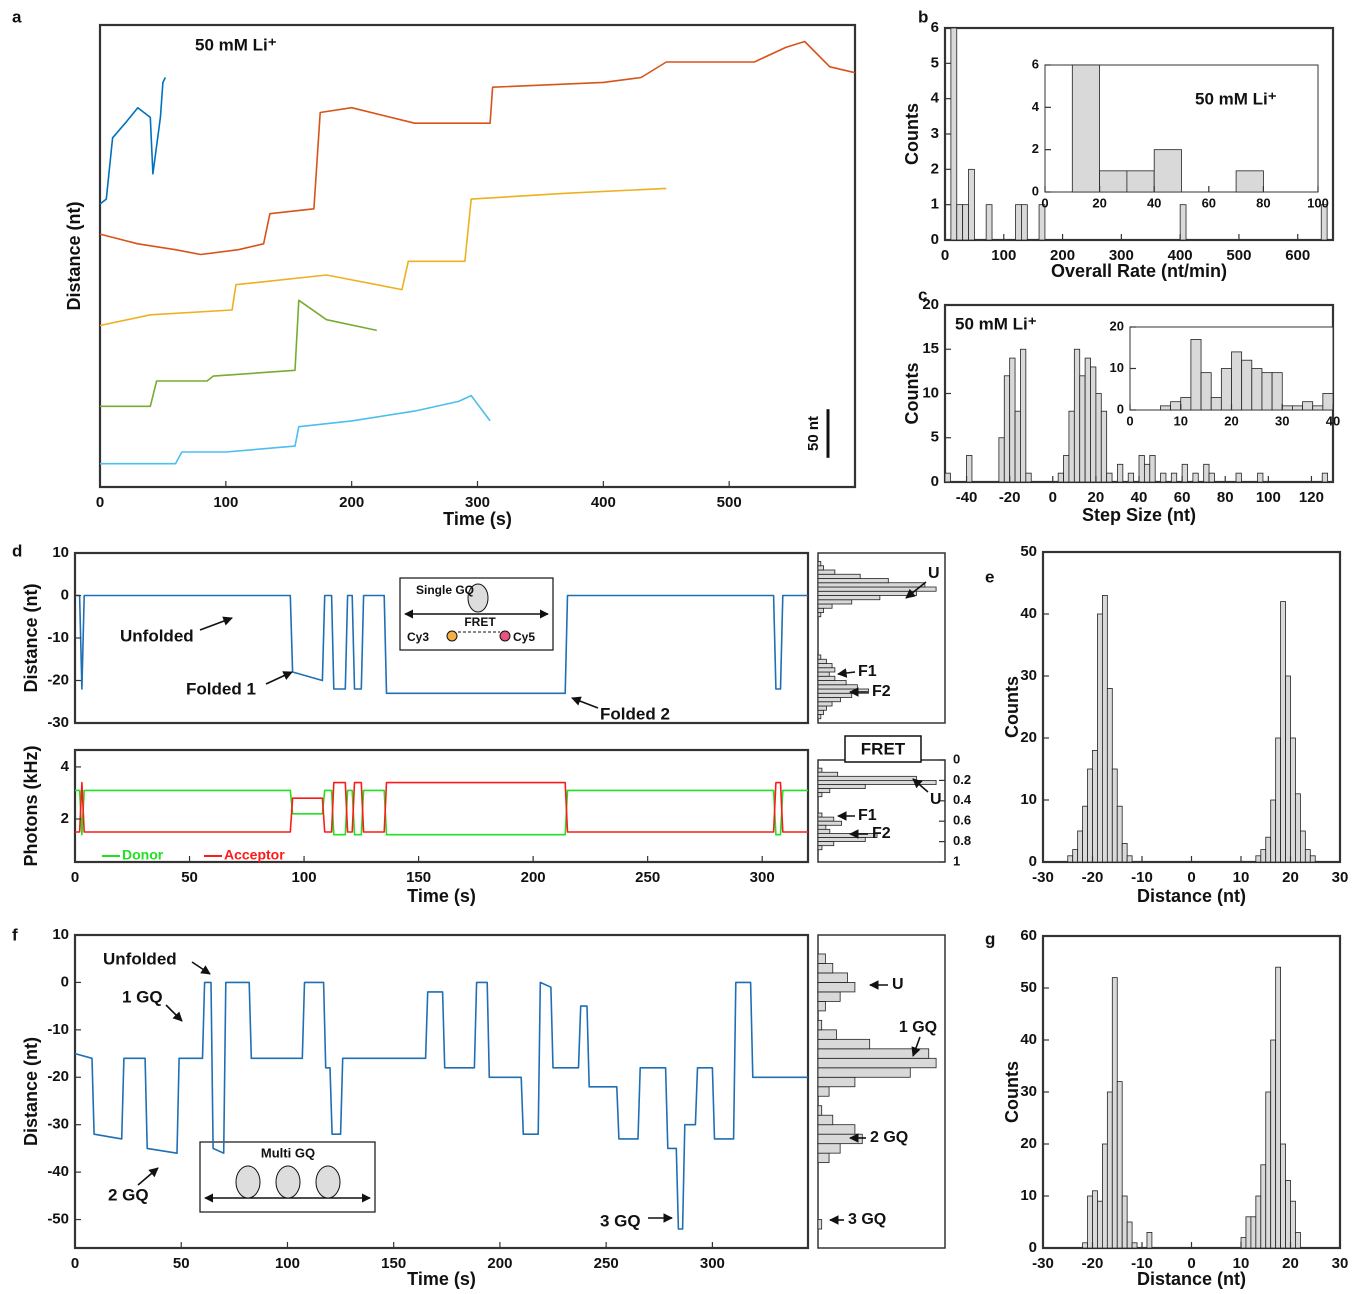 This screenshot has height=1294, width=1353. What do you see at coordinates (58, 1124) in the screenshot?
I see `y-tick-label: -30` at bounding box center [58, 1124].